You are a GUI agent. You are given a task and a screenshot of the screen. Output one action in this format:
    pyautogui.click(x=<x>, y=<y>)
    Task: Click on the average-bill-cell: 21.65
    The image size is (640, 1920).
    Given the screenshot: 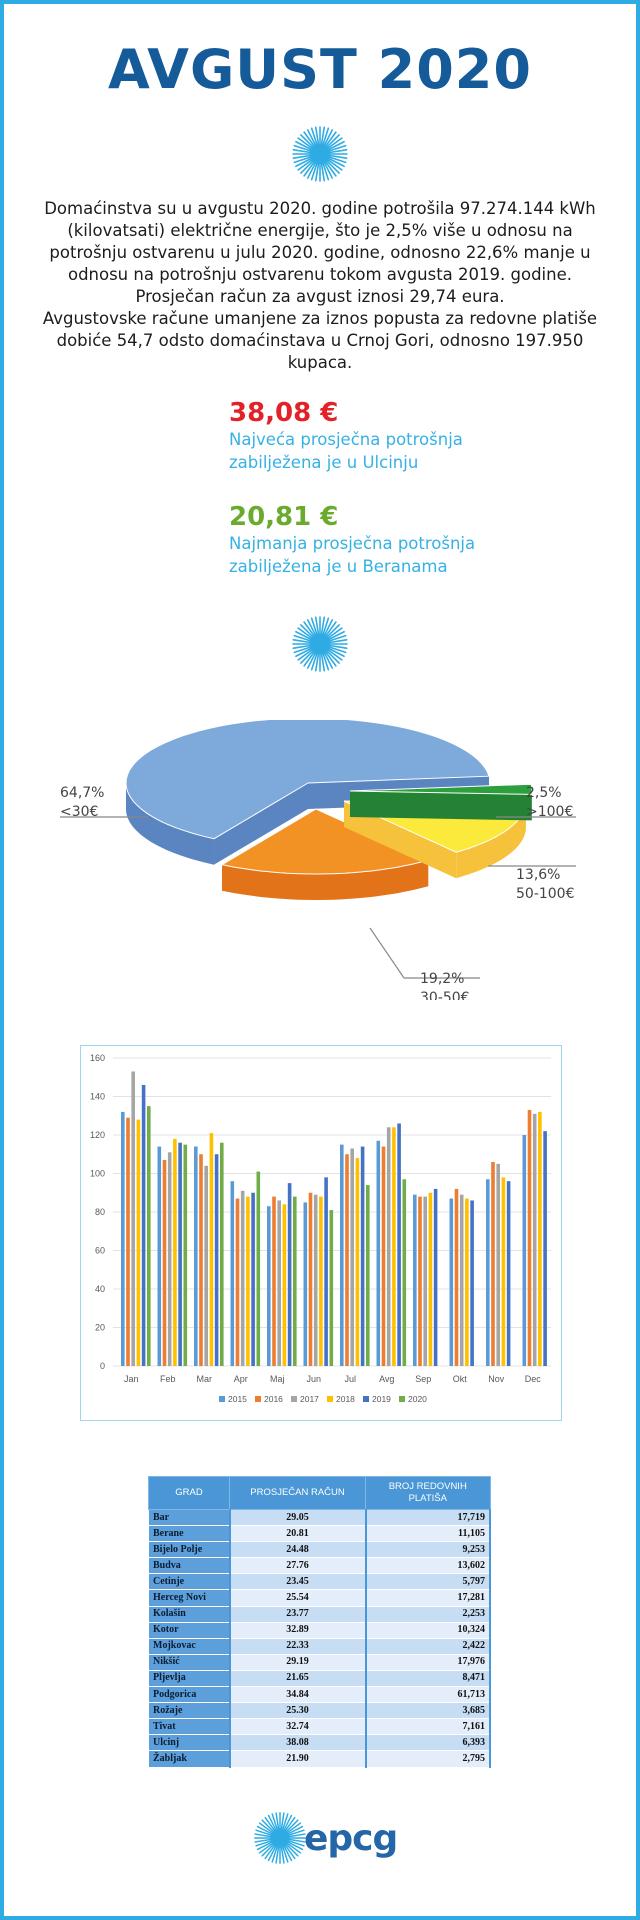 What is the action you would take?
    pyautogui.click(x=298, y=1678)
    